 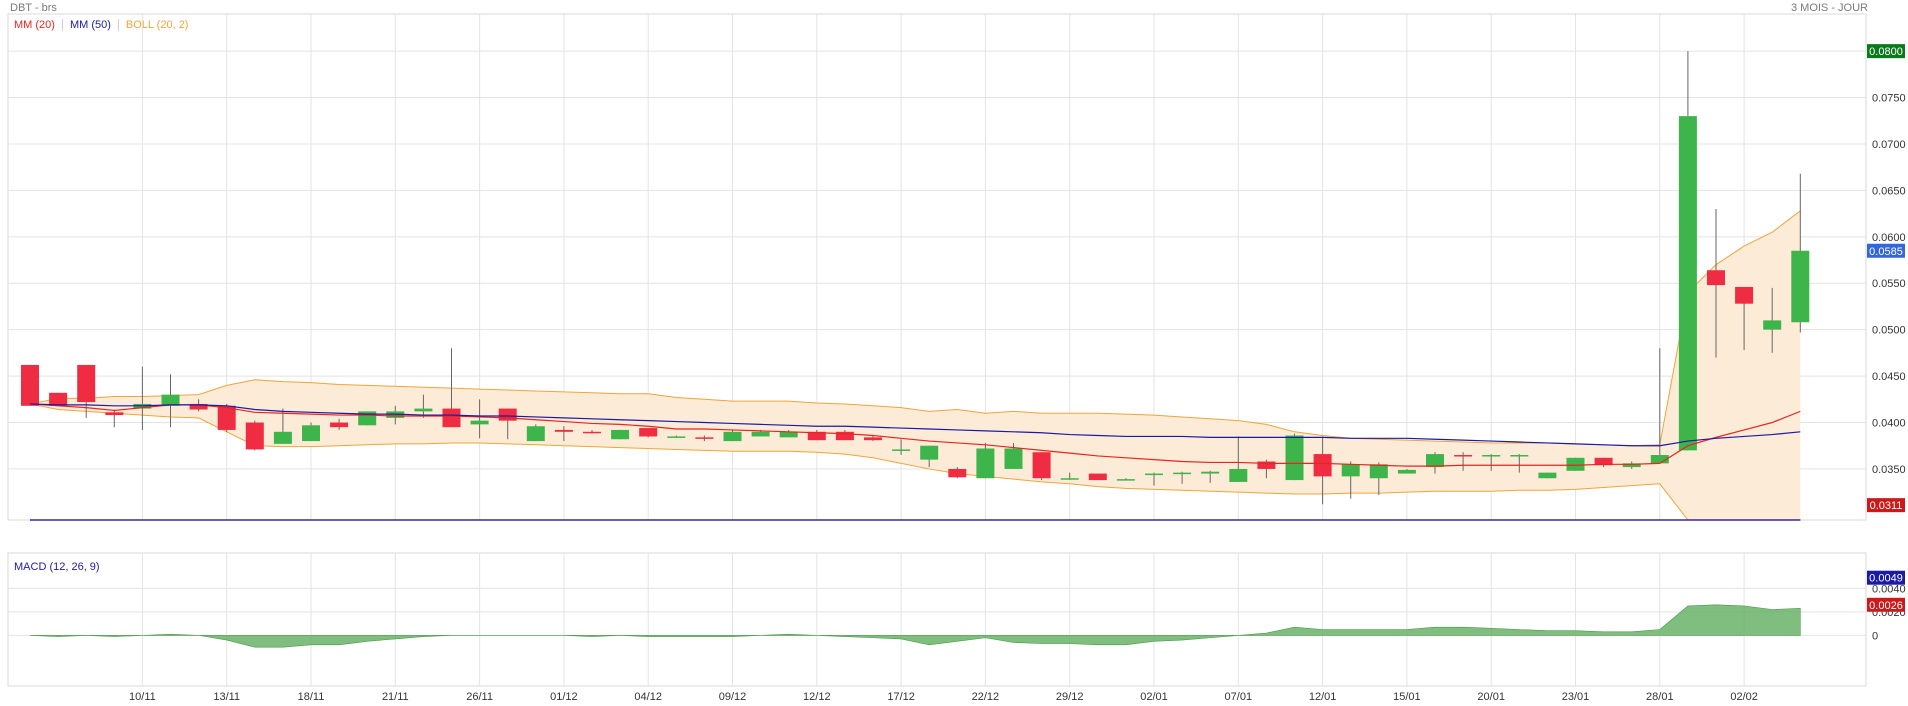 I want to click on x-tick-label: 20/01, so click(x=1491, y=697).